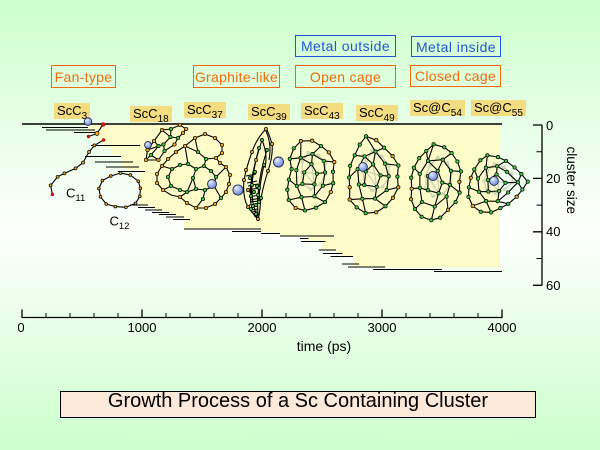  Describe the element at coordinates (553, 231) in the screenshot. I see `svg-text: 40` at that location.